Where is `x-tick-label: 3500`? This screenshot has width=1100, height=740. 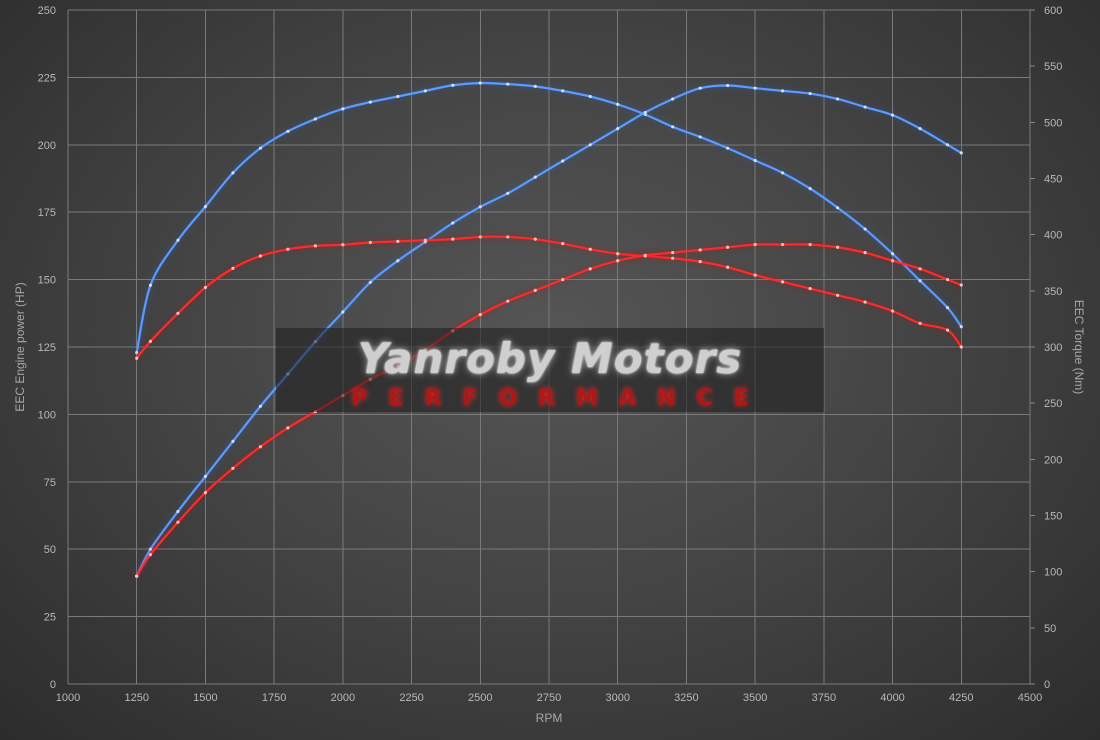
x-tick-label: 3500 is located at coordinates (755, 698).